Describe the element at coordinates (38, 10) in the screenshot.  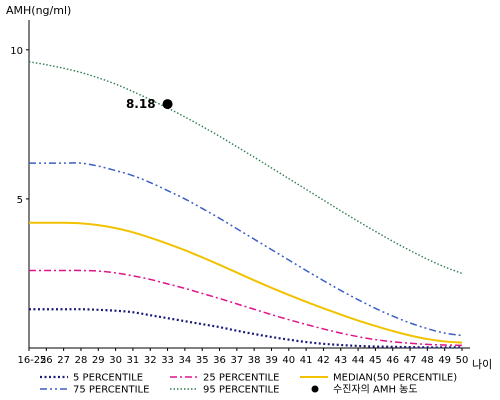
I see `y-axis-title: AMH(ng/ml)` at that location.